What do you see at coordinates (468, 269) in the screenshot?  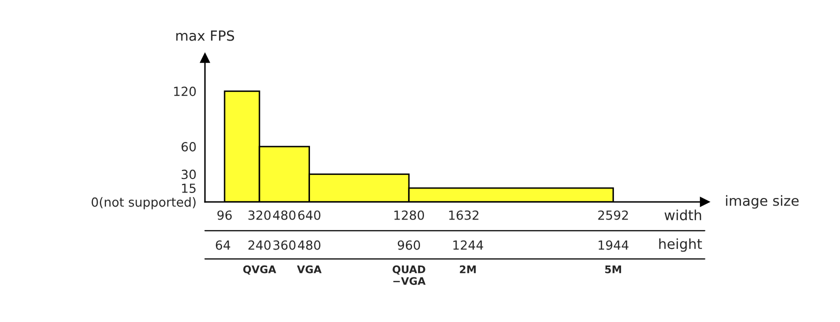 I see `text: 2M` at bounding box center [468, 269].